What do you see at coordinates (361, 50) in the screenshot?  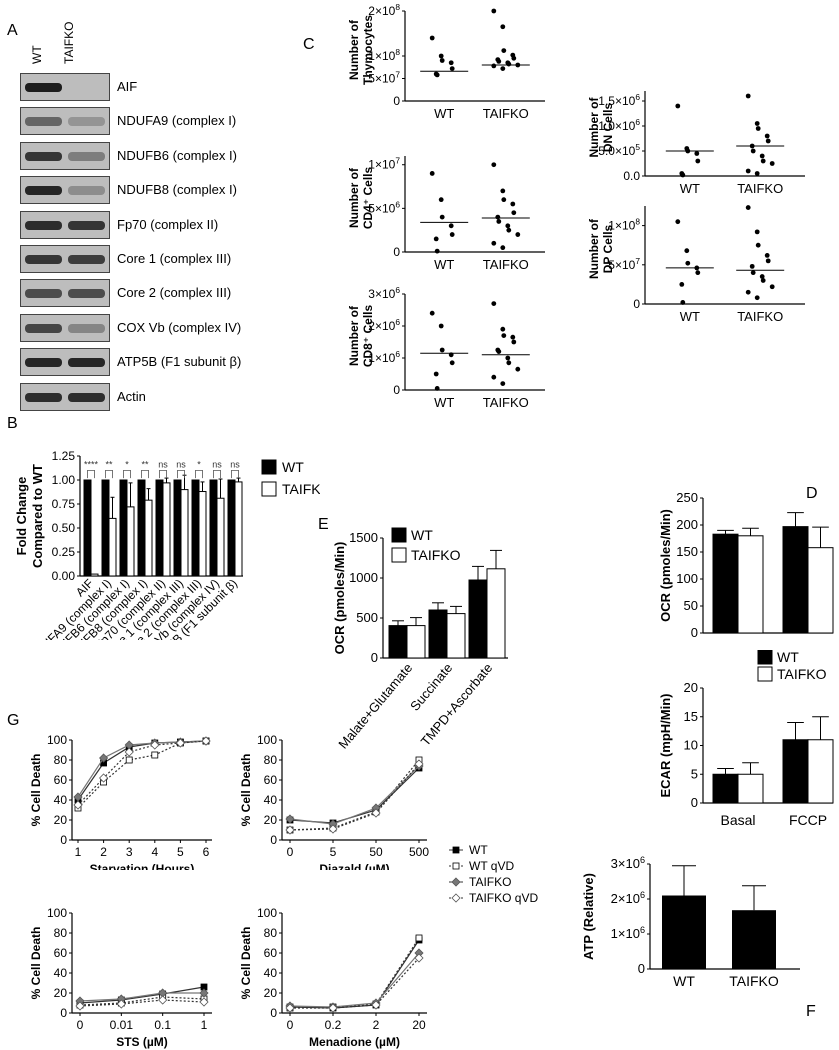 I see `y-axis-label: Number of Thymocytes` at bounding box center [361, 50].